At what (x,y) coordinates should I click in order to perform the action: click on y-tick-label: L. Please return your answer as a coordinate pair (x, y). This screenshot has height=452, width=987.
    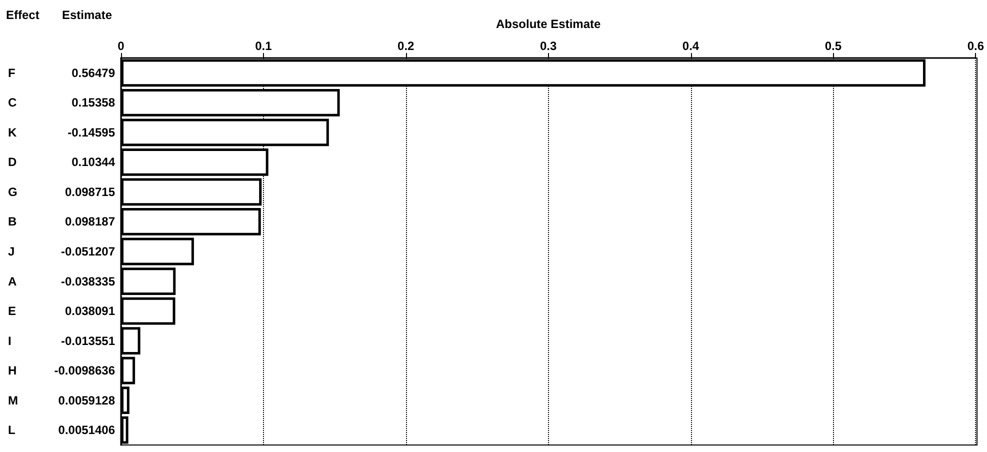
    Looking at the image, I should click on (12, 430).